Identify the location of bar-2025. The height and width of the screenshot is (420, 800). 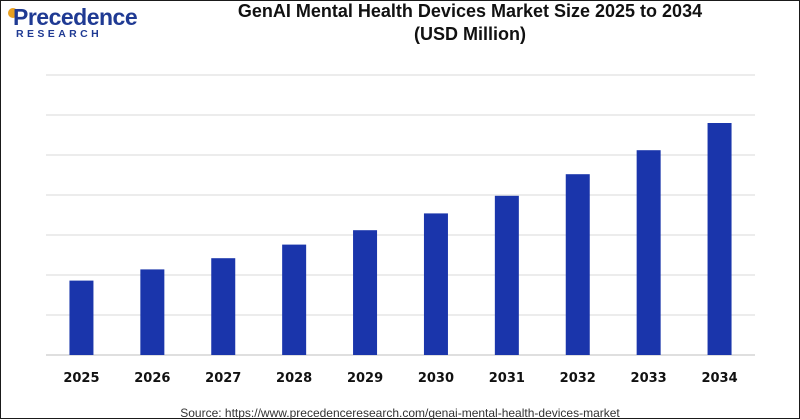
(81, 317).